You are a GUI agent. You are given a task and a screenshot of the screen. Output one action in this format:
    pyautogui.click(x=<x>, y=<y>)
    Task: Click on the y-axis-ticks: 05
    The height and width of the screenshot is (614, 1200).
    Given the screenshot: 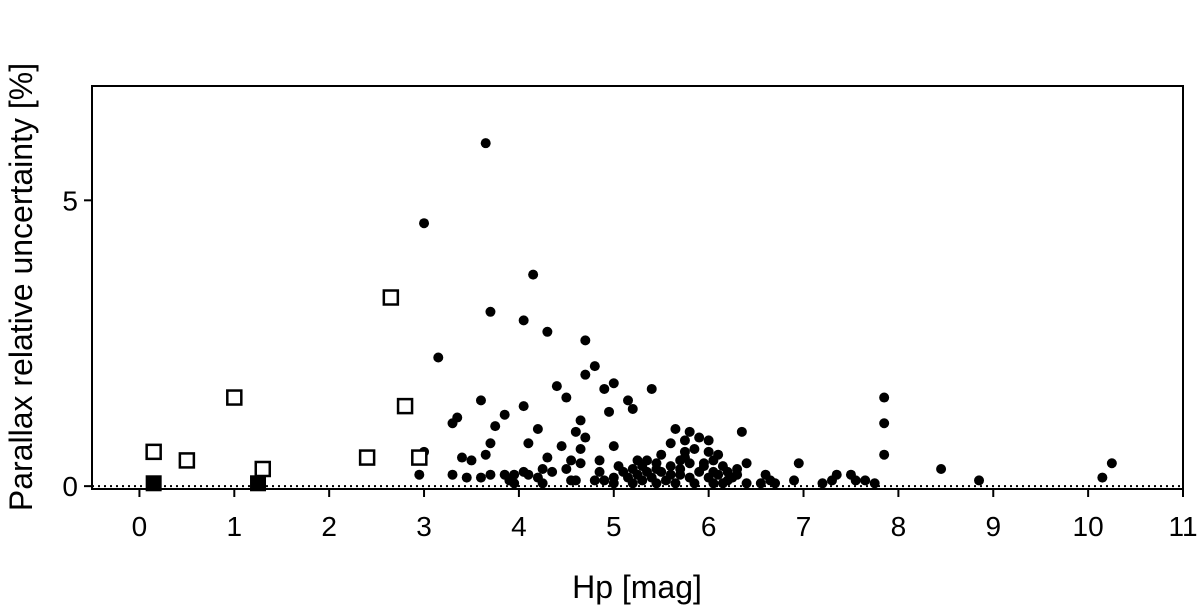 What is the action you would take?
    pyautogui.click(x=77, y=343)
    